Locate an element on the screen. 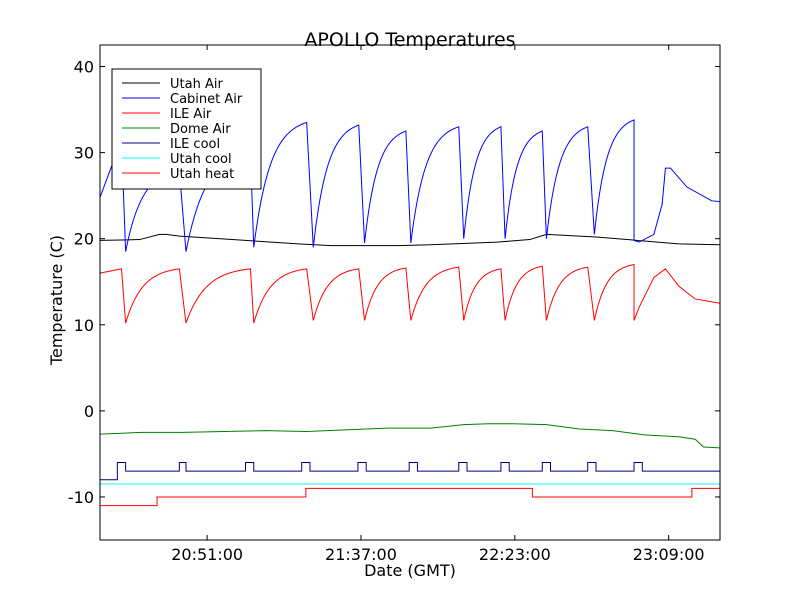 Image resolution: width=800 pixels, height=600 pixels. legend-box is located at coordinates (186, 129).